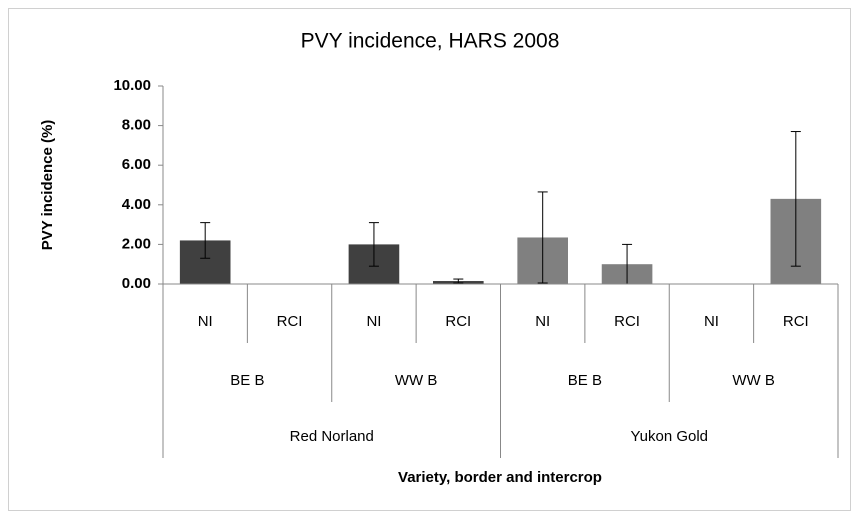 The image size is (859, 519). What do you see at coordinates (669, 436) in the screenshot?
I see `top-group-label: Yukon Gold` at bounding box center [669, 436].